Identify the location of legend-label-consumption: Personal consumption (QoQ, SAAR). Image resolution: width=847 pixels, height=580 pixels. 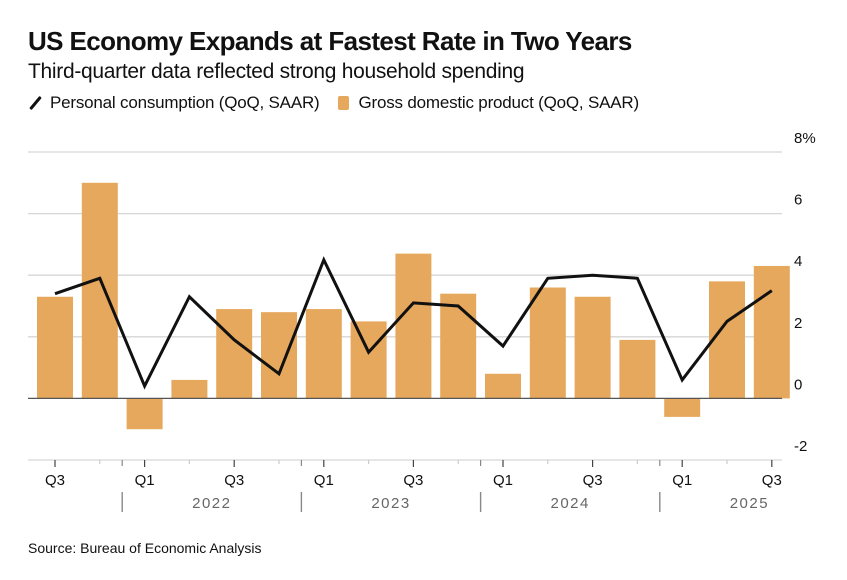
(185, 102).